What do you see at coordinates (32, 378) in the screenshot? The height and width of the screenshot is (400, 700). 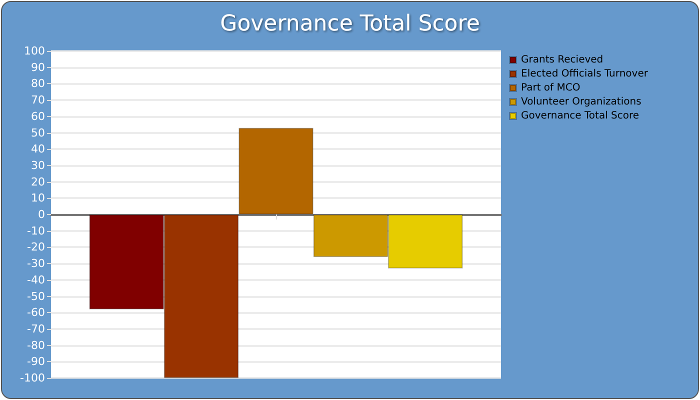 I see `y-tick-label: -100` at bounding box center [32, 378].